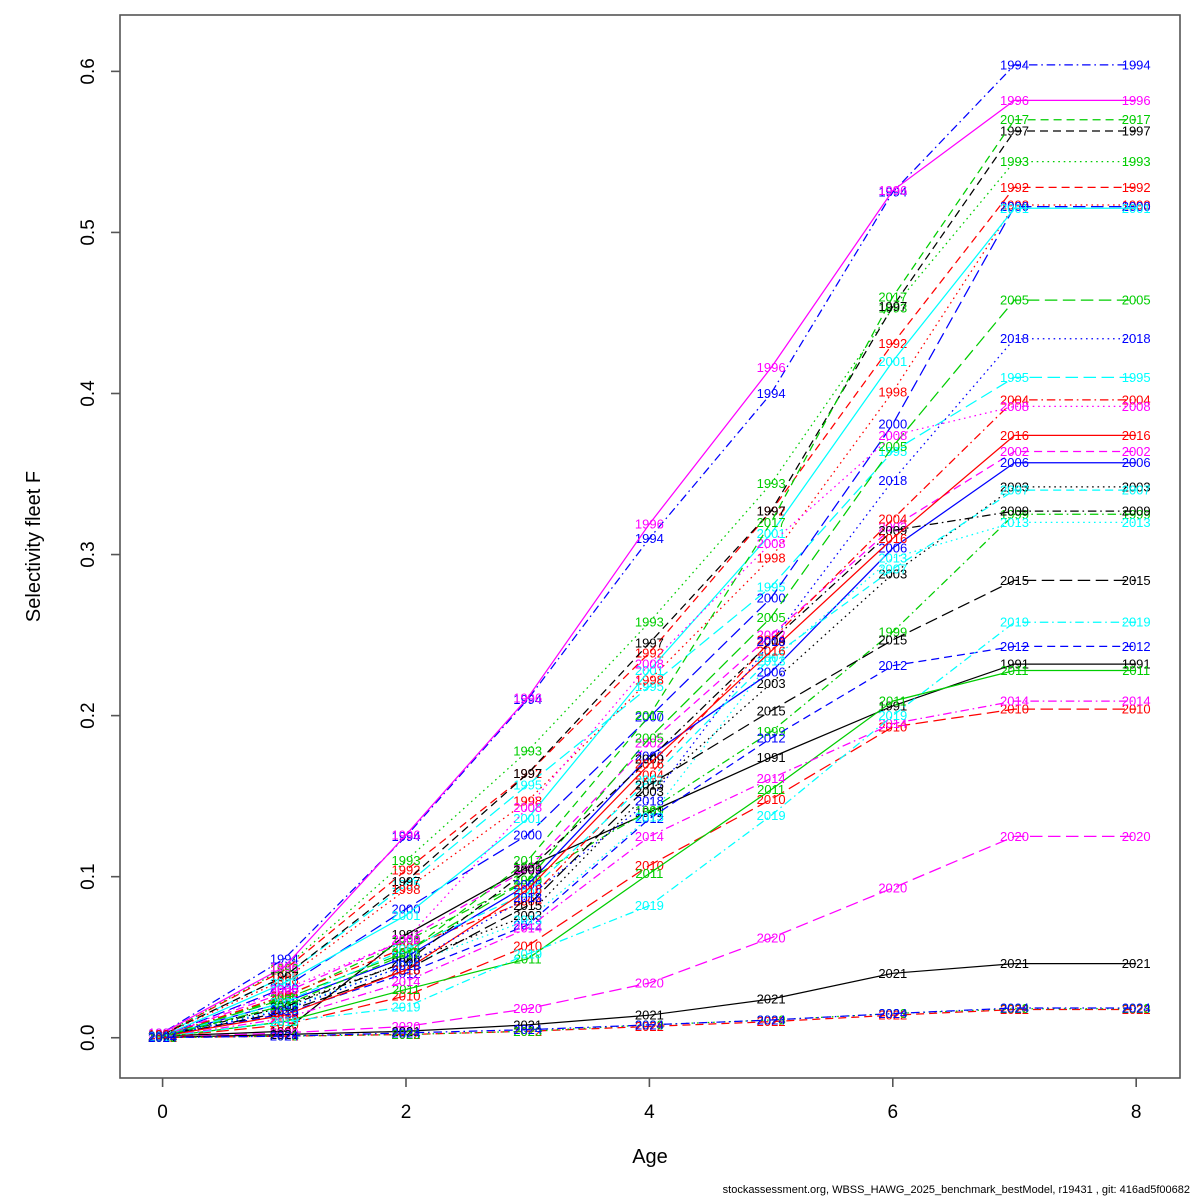  I want to click on series-label-1993-age8: 1993, so click(1136, 161).